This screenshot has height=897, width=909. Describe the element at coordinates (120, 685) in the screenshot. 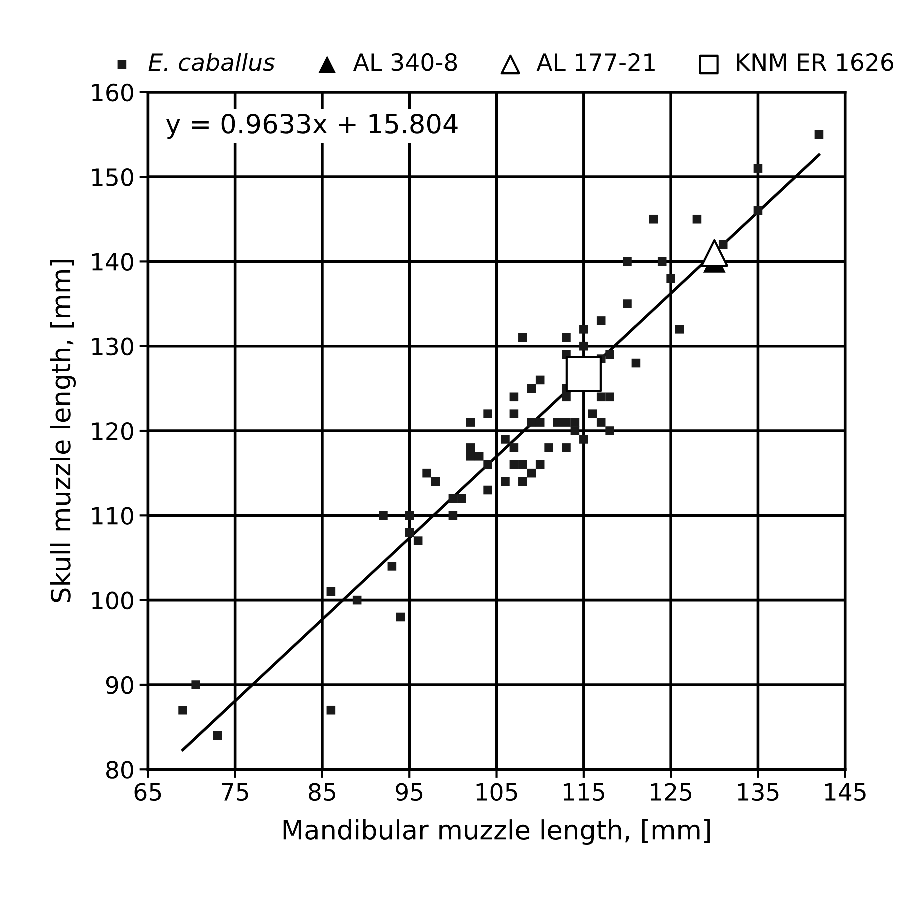

I see `y-tick-label: 90` at that location.